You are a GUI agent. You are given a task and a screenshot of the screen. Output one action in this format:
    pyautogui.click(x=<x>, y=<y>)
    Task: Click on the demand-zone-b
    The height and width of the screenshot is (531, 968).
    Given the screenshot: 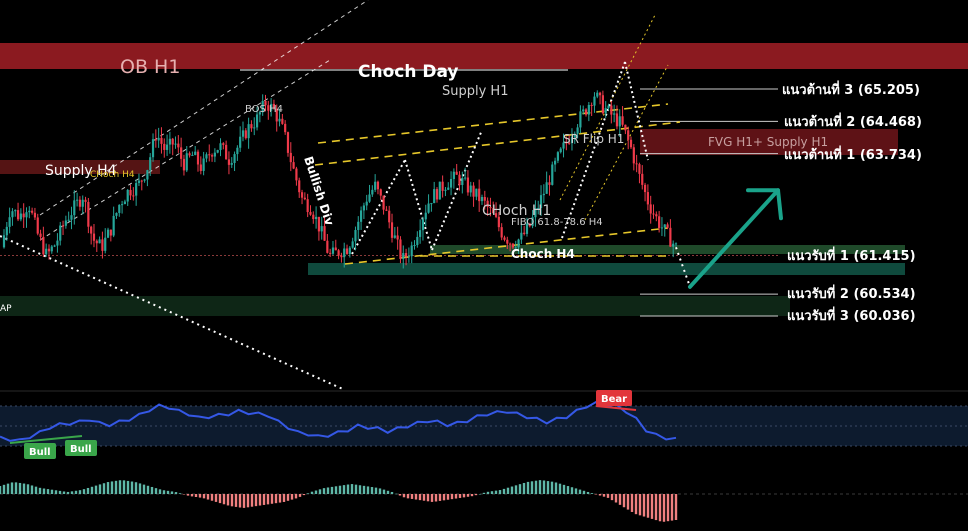 What is the action you would take?
    pyautogui.click(x=606, y=269)
    